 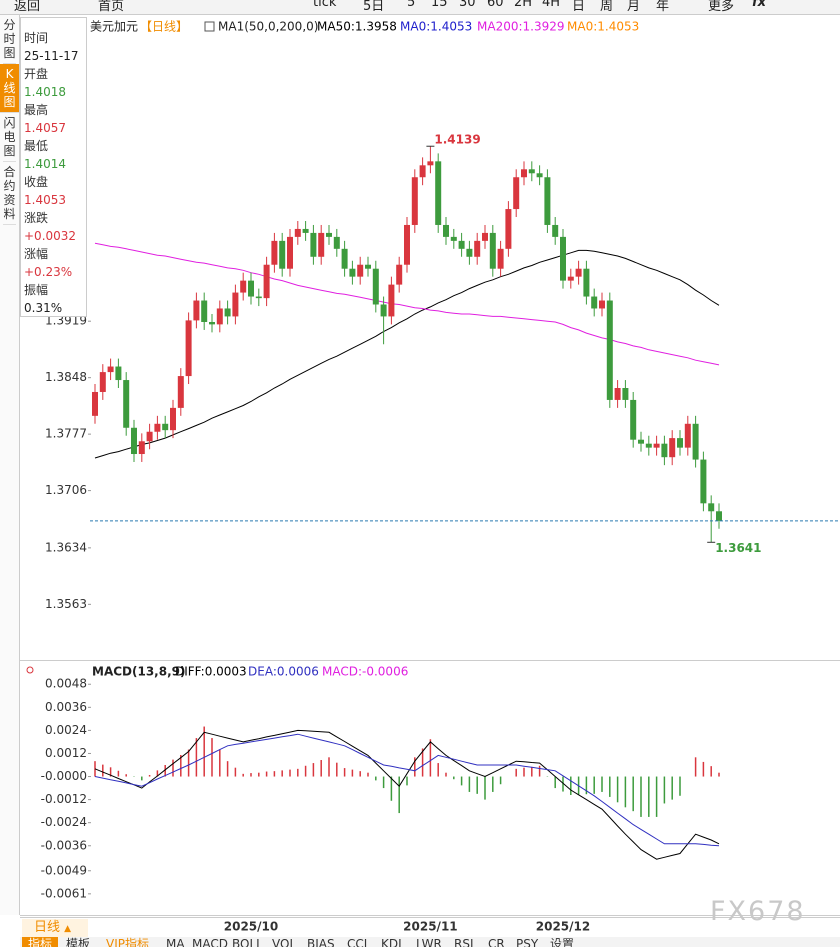 I want to click on indicator-tab: MACD, so click(x=210, y=942).